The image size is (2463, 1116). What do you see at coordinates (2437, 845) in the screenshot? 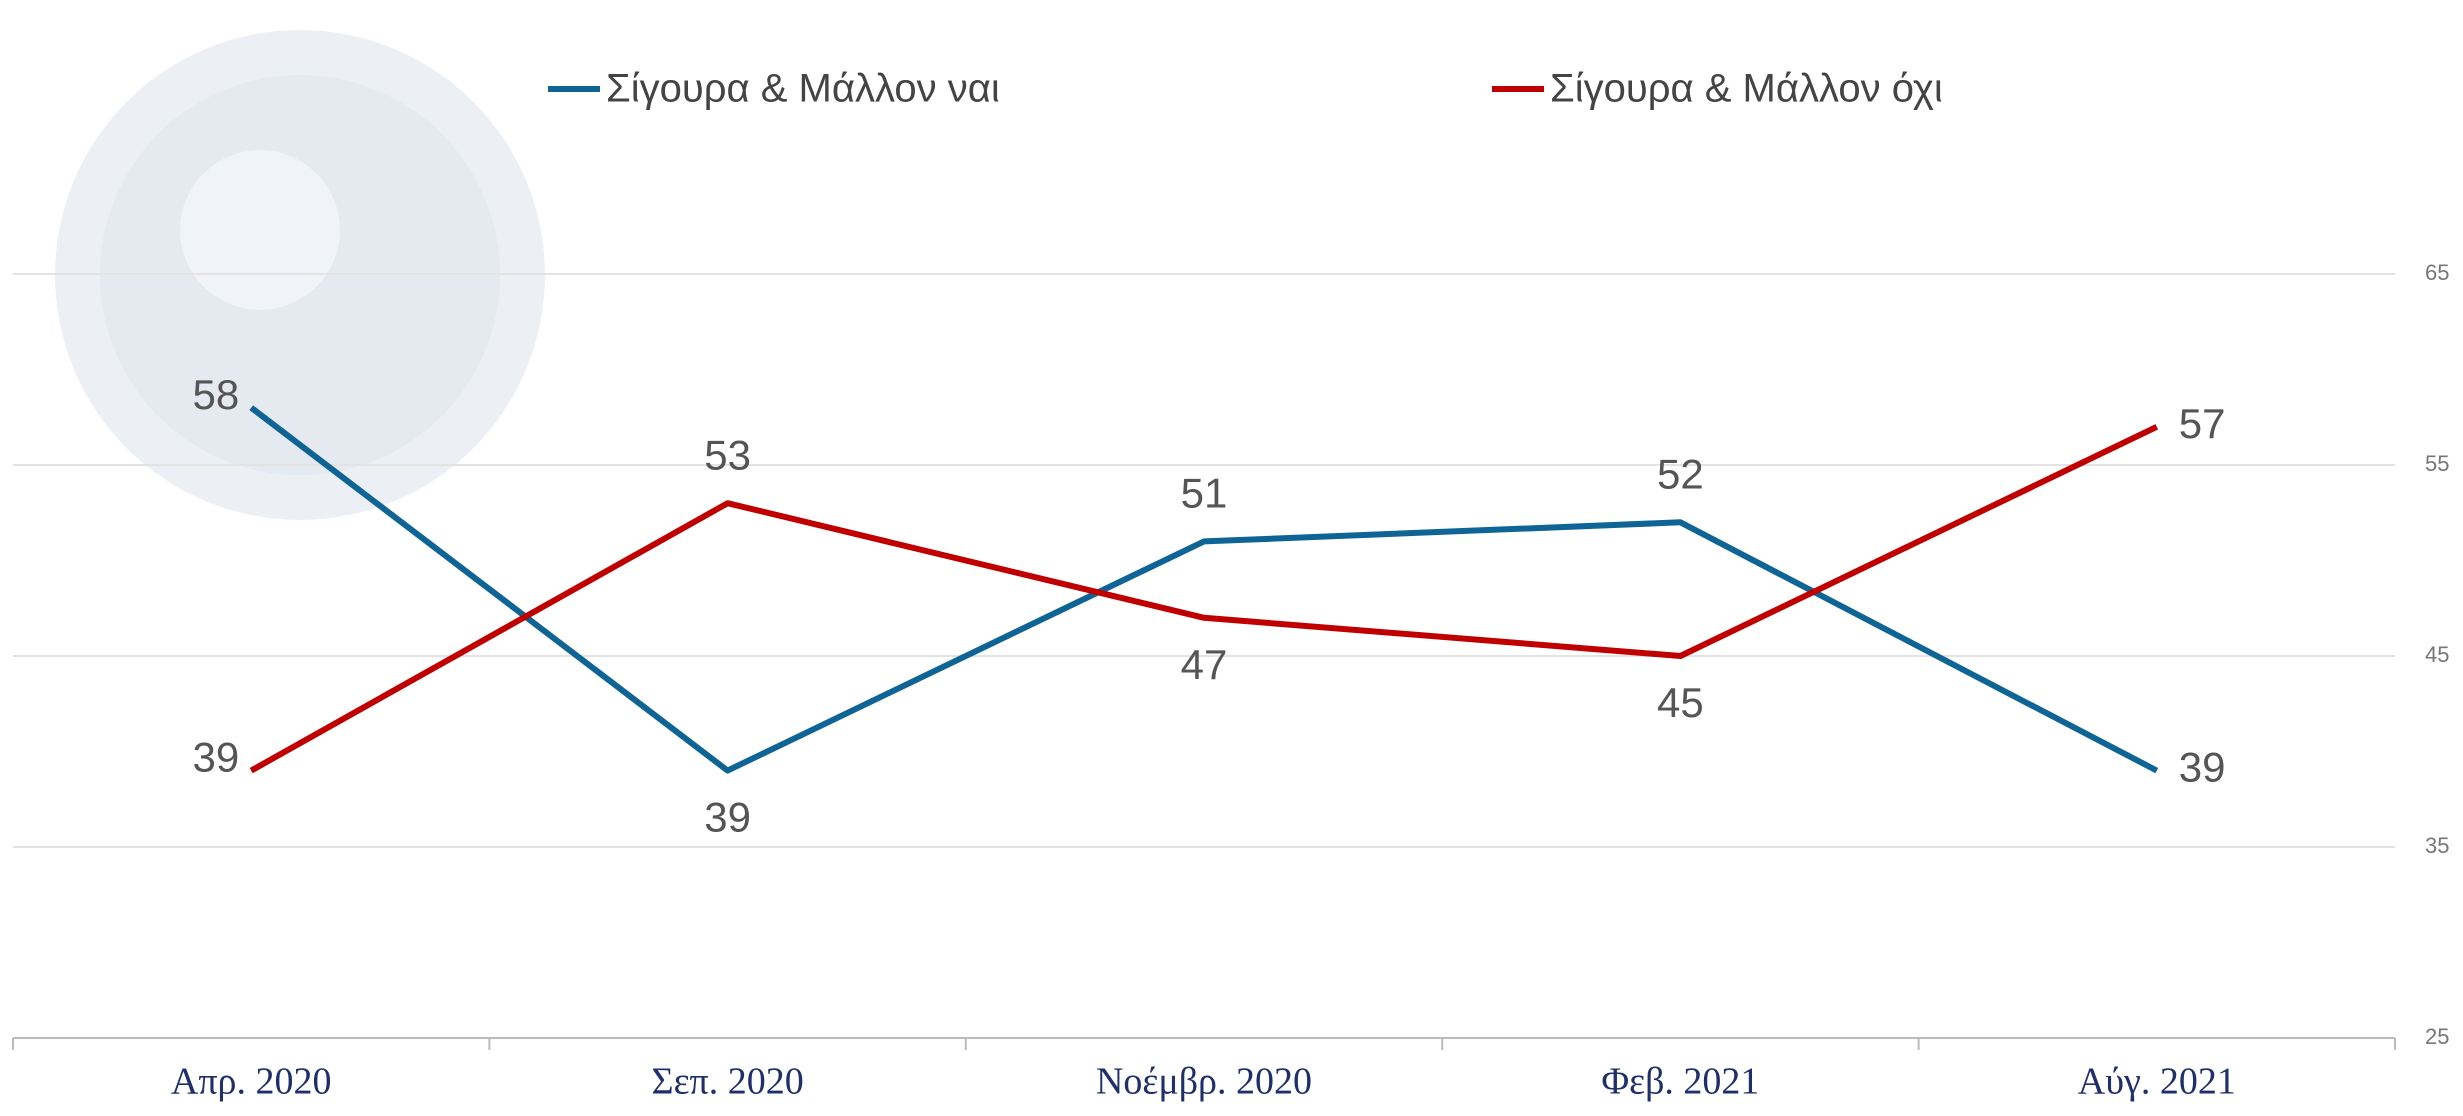
I see `y-tick-label: 35` at bounding box center [2437, 845].